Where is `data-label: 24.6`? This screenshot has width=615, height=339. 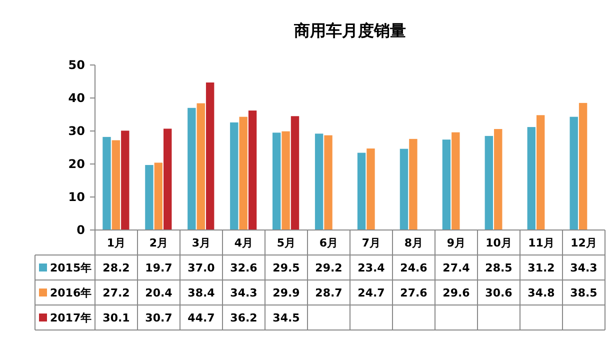
data-label: 24.6 is located at coordinates (414, 267).